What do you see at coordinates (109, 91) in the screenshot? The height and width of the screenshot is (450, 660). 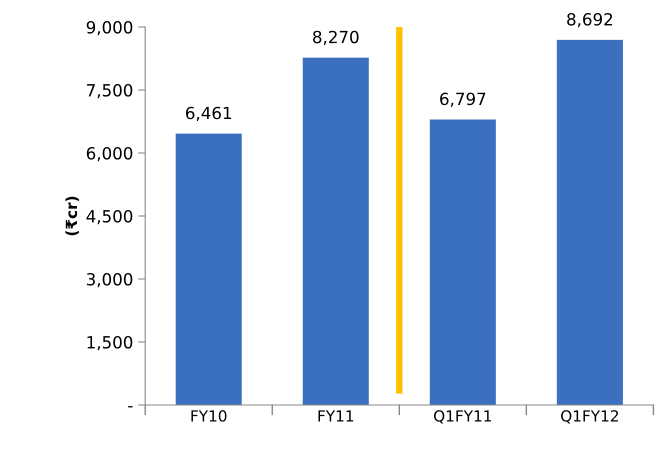 I see `y-tick-label: 7,500` at bounding box center [109, 91].